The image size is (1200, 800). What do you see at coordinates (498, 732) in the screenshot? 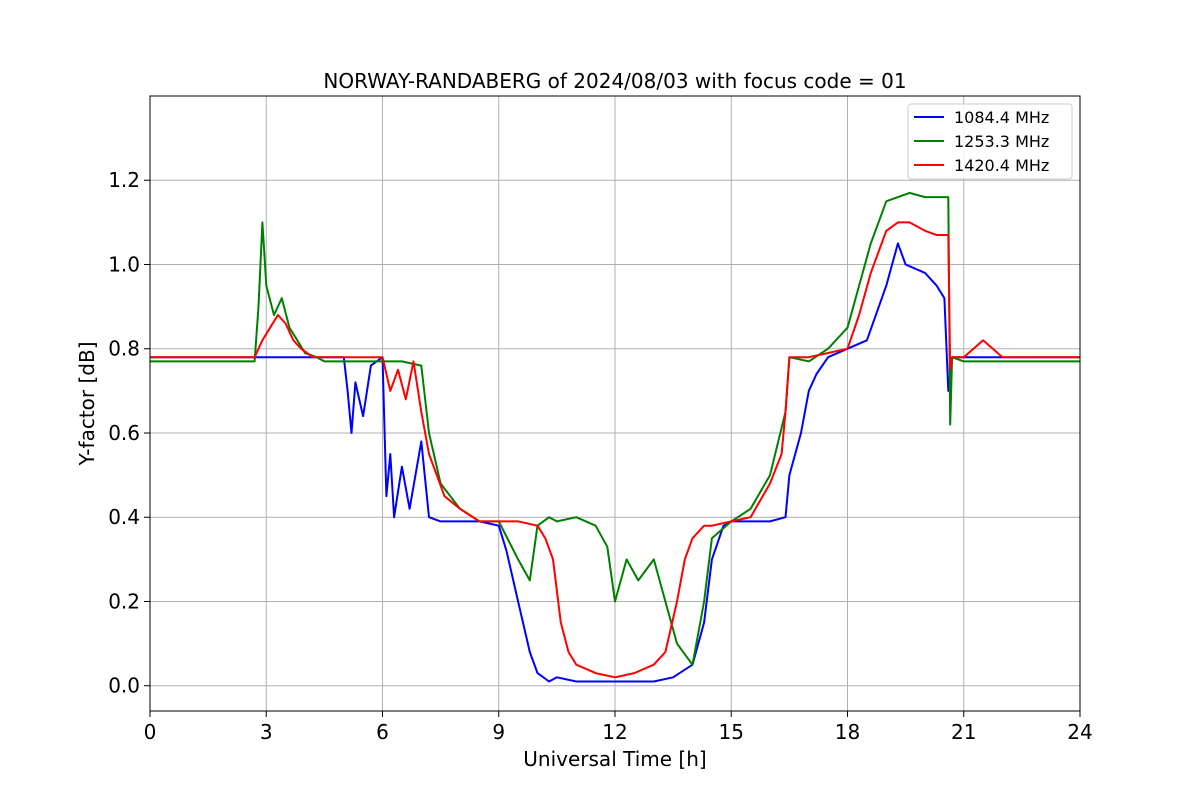
I see `x-tick-label: 9` at bounding box center [498, 732].